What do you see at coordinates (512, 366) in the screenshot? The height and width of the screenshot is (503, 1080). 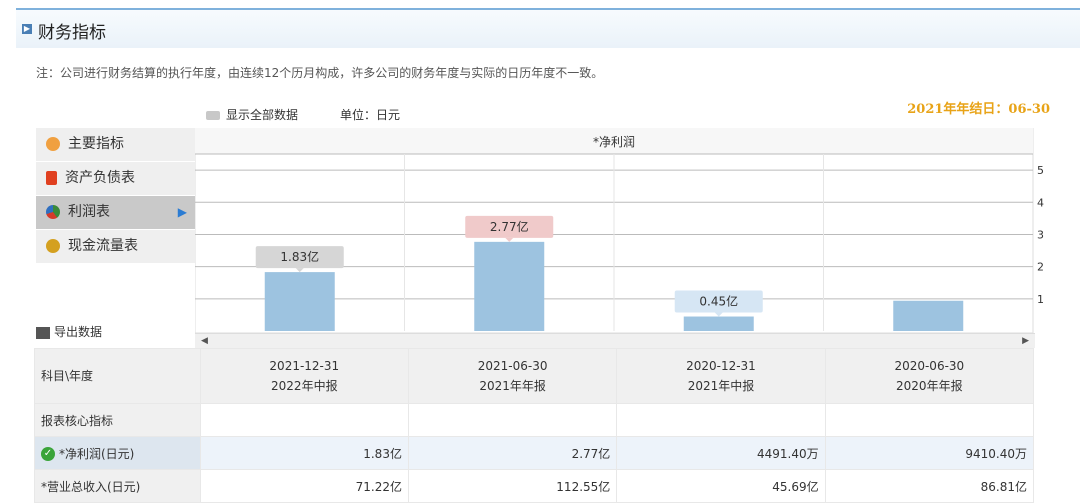 I see `column-date: 2021-06-30` at bounding box center [512, 366].